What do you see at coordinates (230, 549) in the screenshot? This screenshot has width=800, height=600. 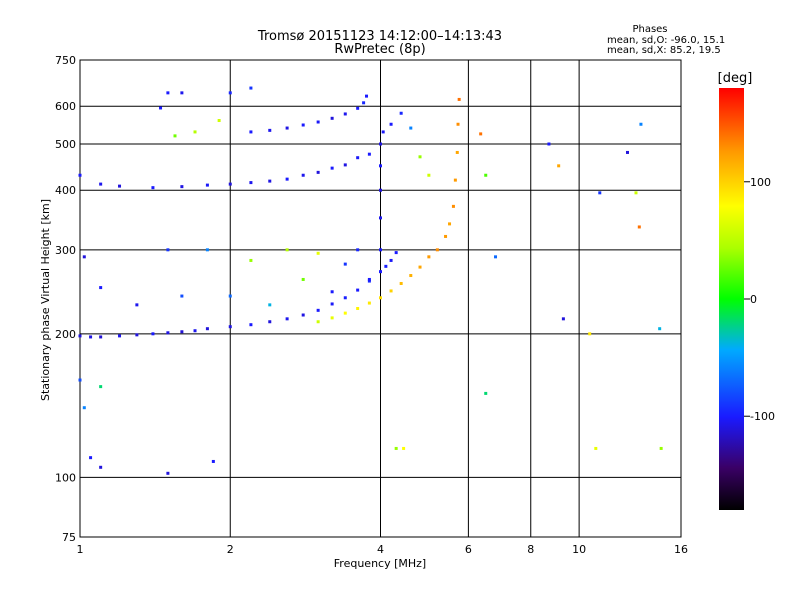 I see `x-tick-label: 2` at bounding box center [230, 549].